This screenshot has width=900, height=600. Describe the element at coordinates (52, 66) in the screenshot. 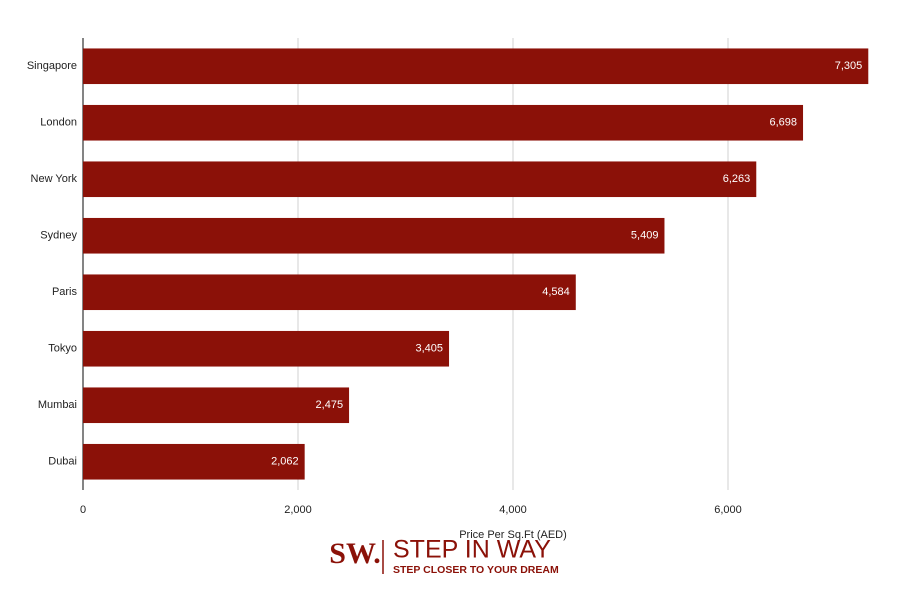

I see `y-tick-label: Singapore` at that location.